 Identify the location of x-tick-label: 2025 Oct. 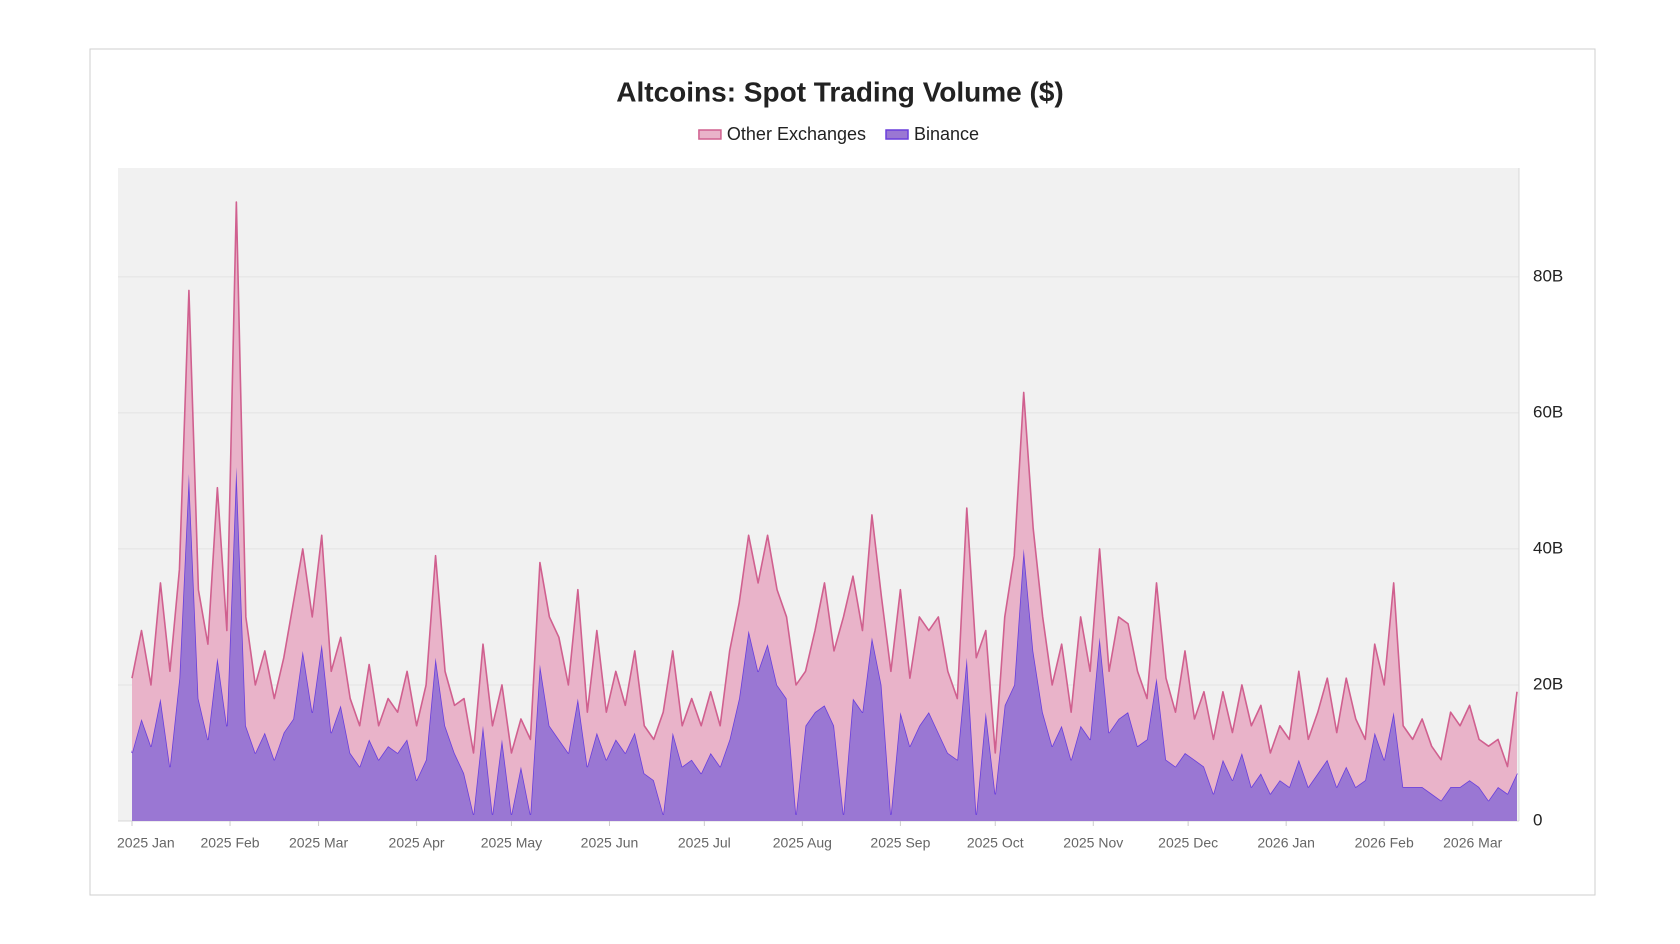
(995, 843).